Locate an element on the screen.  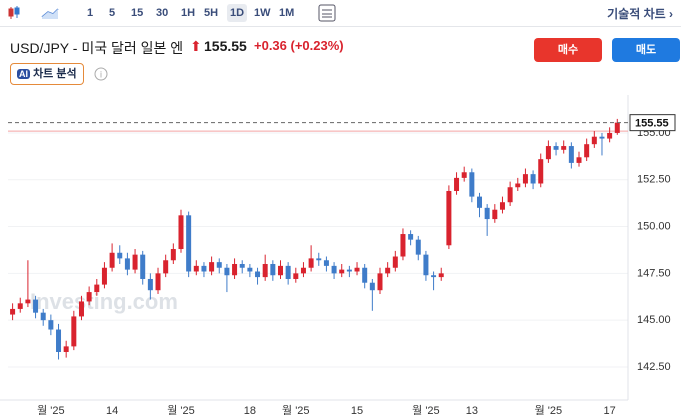
y-tick-label: 142.50 is located at coordinates (654, 367).